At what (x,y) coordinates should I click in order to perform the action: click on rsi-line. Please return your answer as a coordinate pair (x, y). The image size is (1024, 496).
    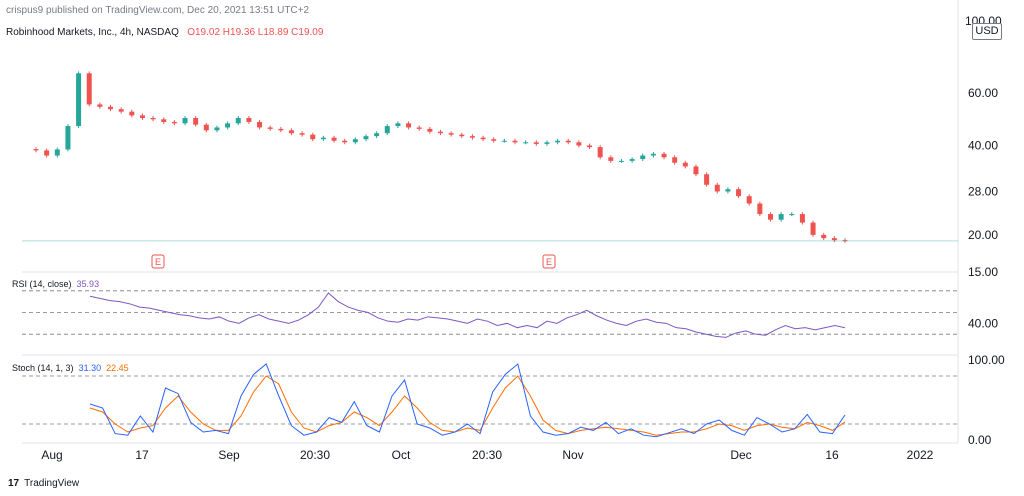
    Looking at the image, I should click on (467, 315).